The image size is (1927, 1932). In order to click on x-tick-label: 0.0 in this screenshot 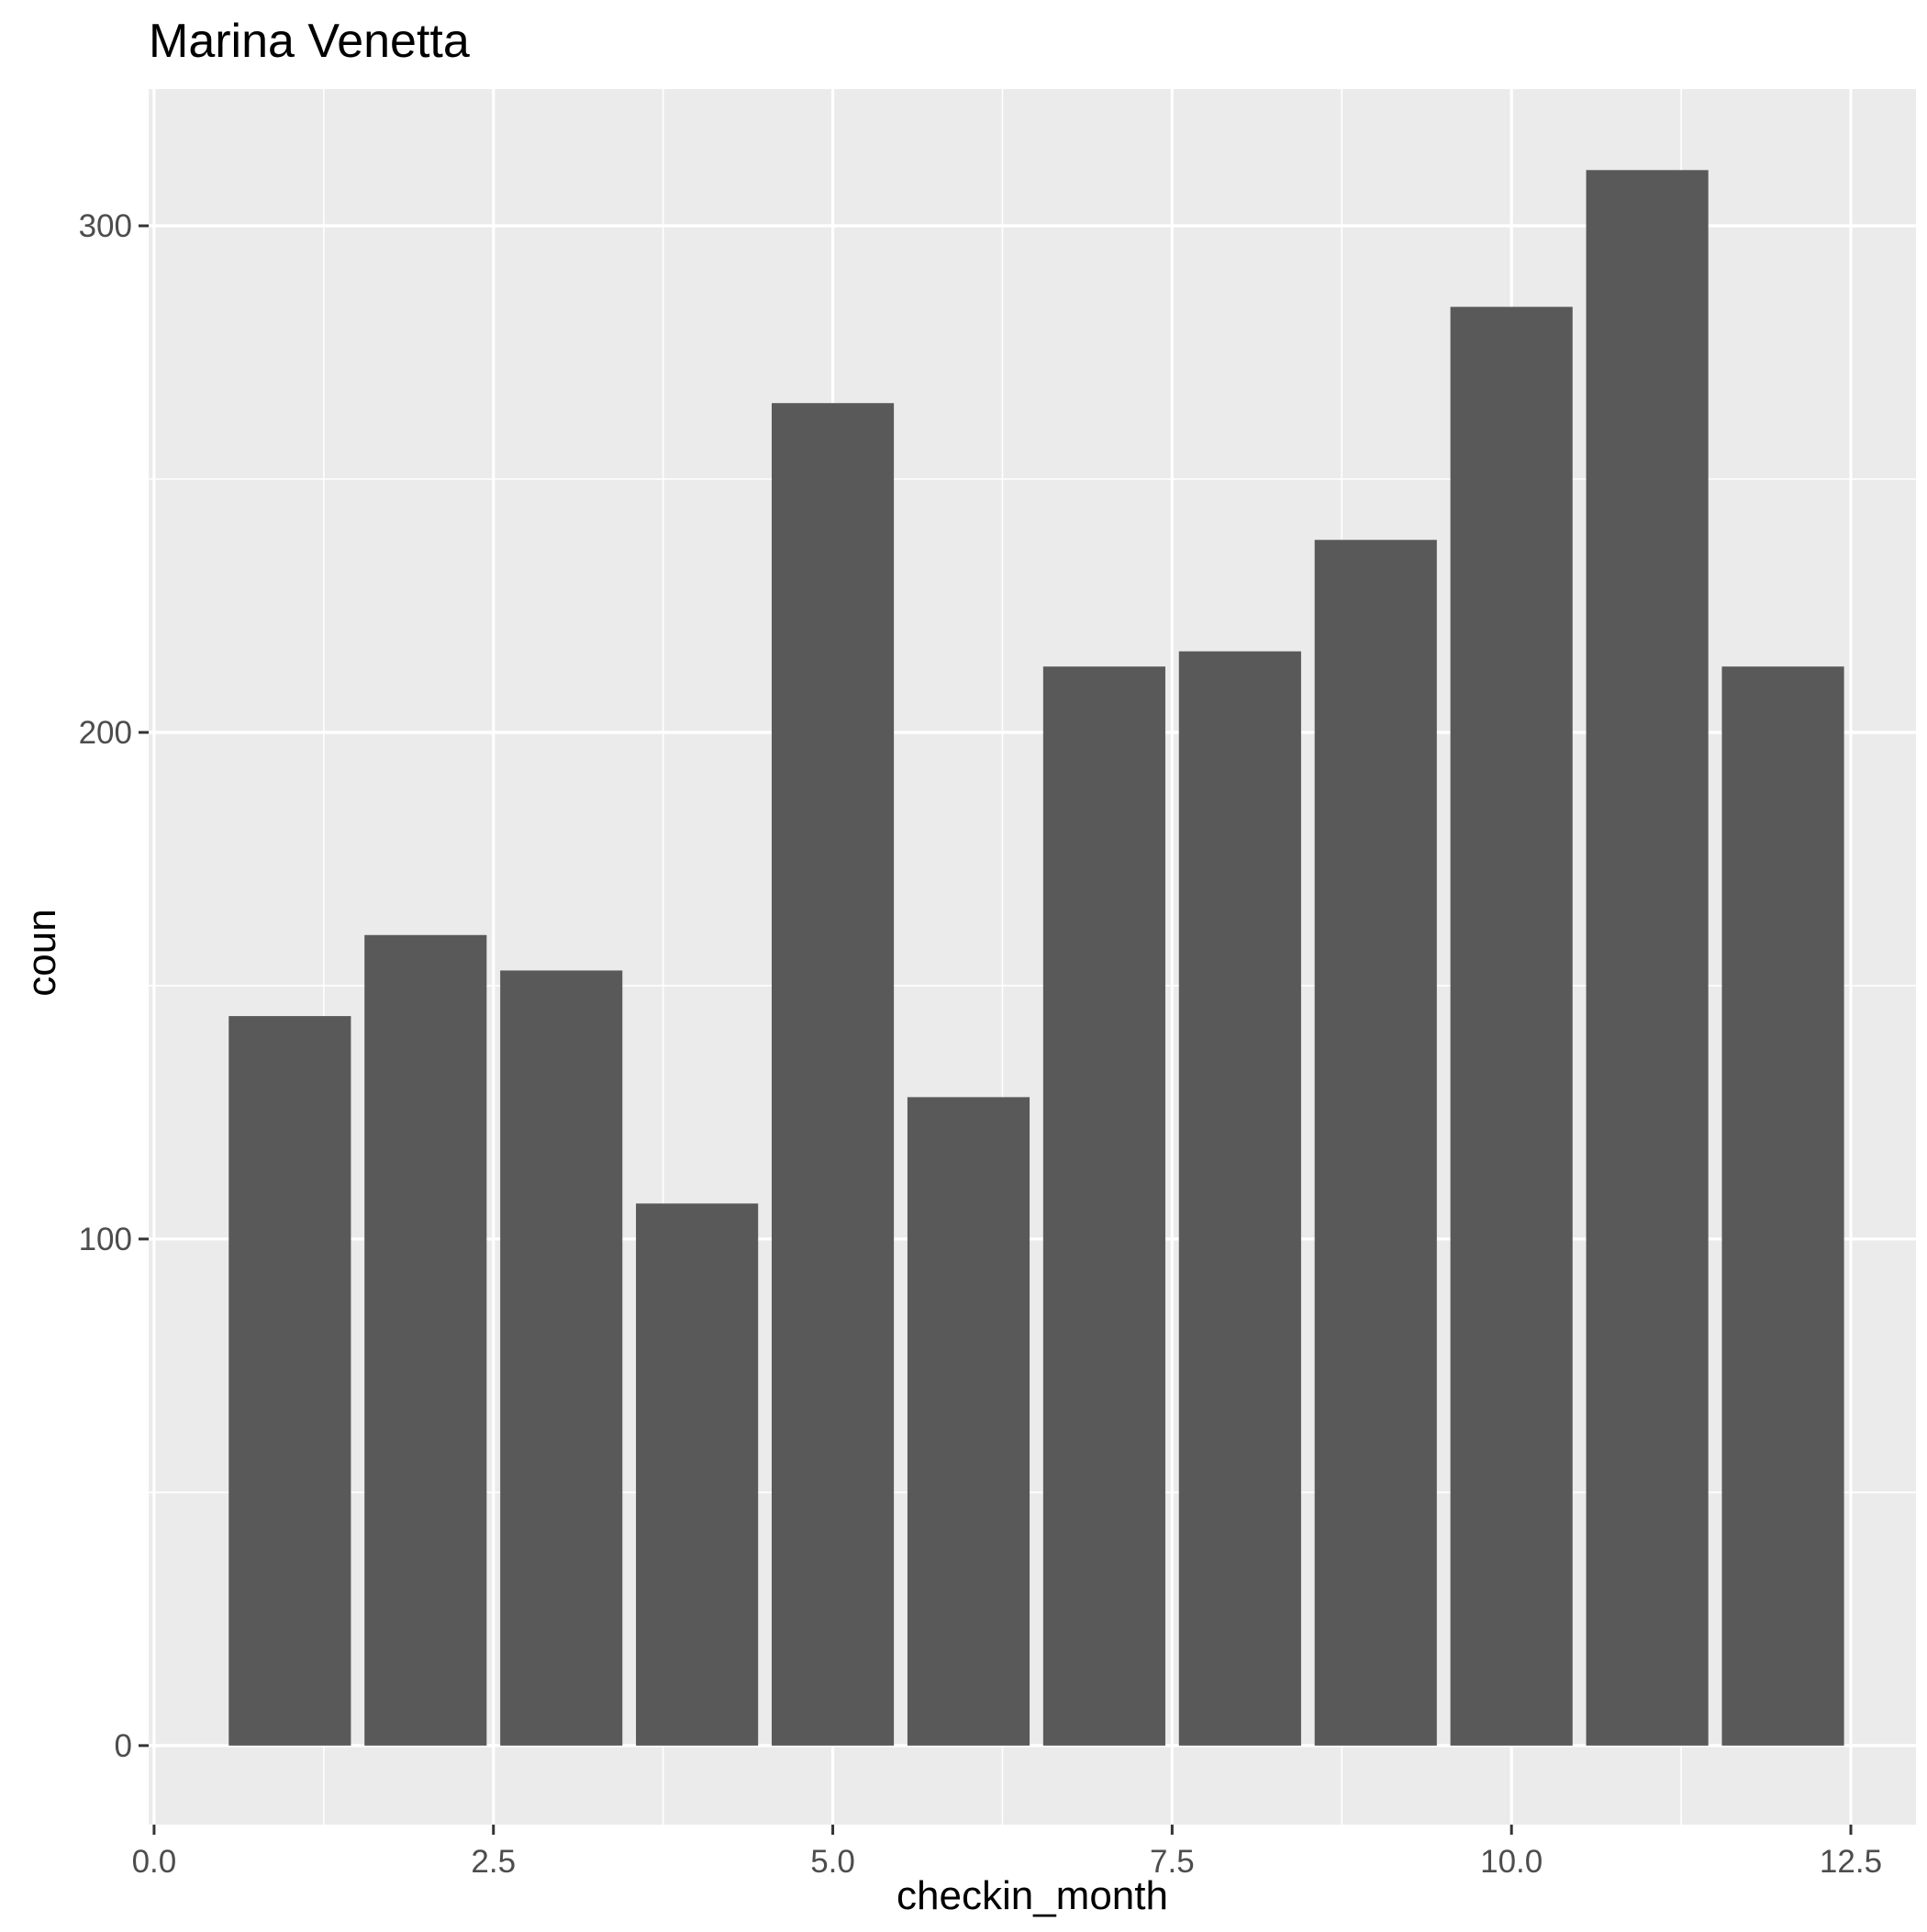, I will do `click(154, 1862)`.